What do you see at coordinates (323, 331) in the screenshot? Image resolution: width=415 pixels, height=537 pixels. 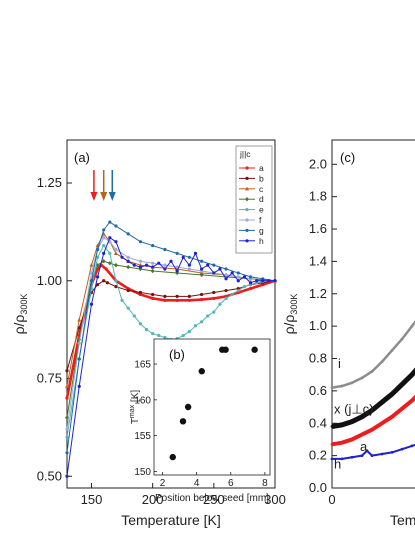 I see `panel-c-axes: 01000.00.20.40.60.81.01.21.41.61.82.0` at bounding box center [323, 331].